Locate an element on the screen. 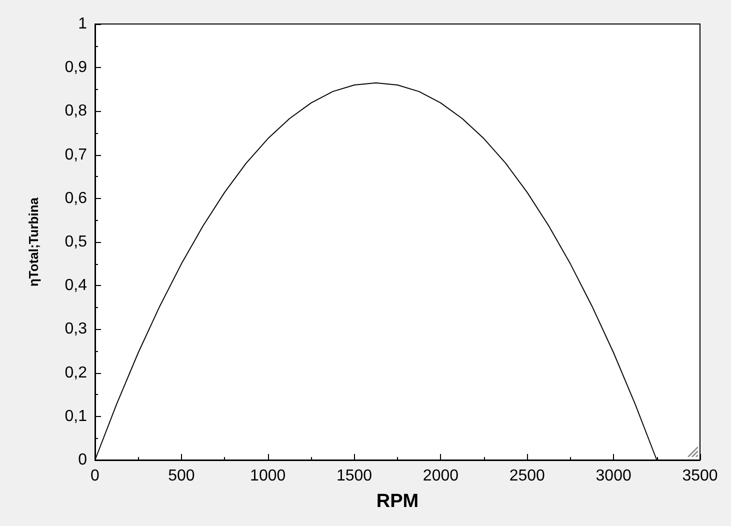  x-tick-label: 2500 is located at coordinates (527, 476).